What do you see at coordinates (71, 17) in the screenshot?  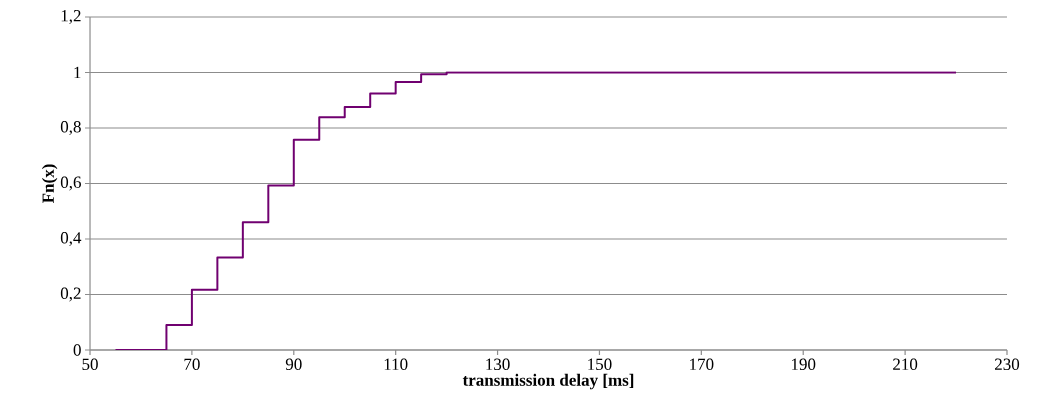 I see `y-tick-label: 1,2` at bounding box center [71, 17].